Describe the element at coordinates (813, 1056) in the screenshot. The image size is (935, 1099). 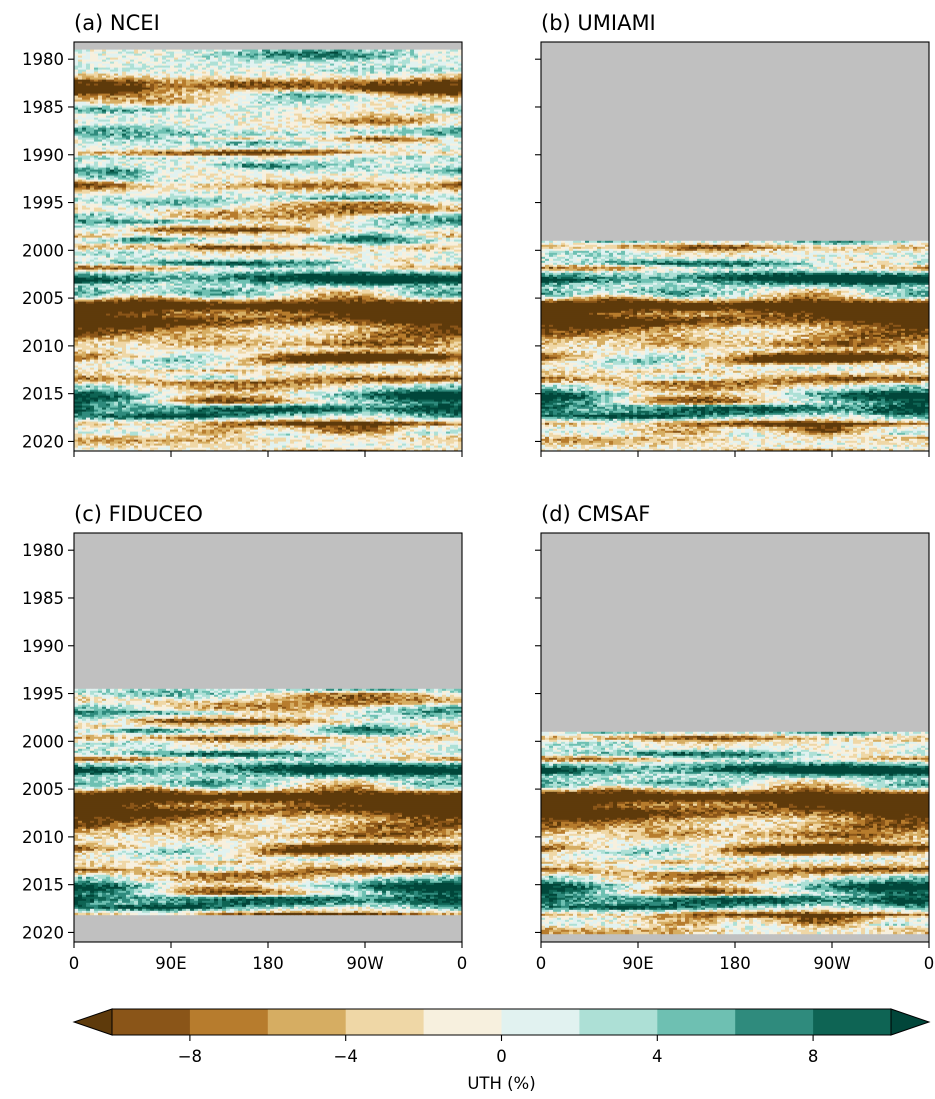
I see `colorbar-tick-label: 8` at that location.